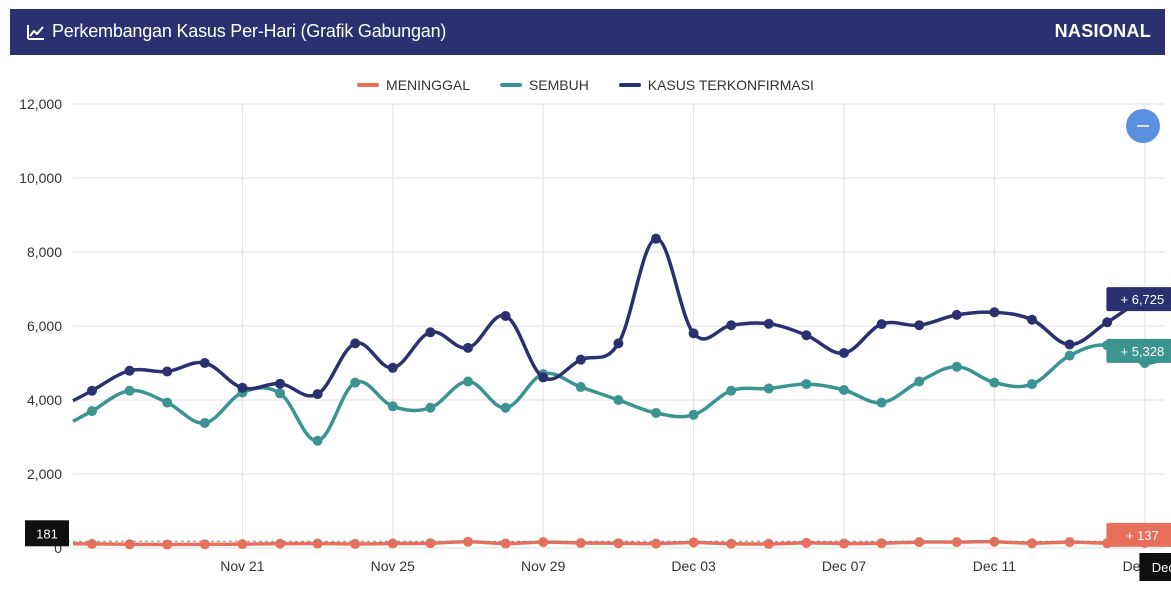  What do you see at coordinates (1102, 31) in the screenshot?
I see `scope-label: NASIONAL` at bounding box center [1102, 31].